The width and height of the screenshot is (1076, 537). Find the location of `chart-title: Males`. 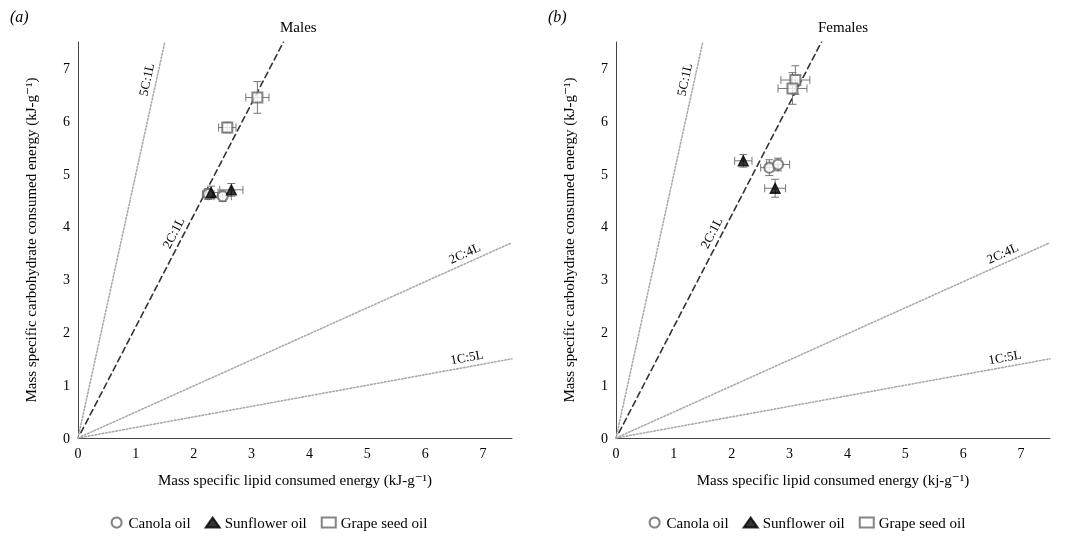

chart-title: Males is located at coordinates (298, 26).